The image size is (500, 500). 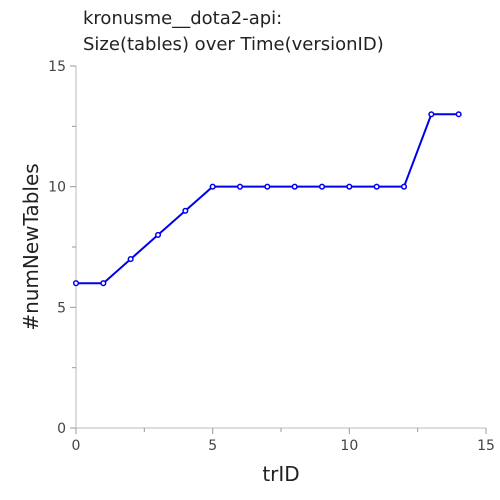 I want to click on chart-title: kronusme__dota2-api:, so click(x=182, y=18).